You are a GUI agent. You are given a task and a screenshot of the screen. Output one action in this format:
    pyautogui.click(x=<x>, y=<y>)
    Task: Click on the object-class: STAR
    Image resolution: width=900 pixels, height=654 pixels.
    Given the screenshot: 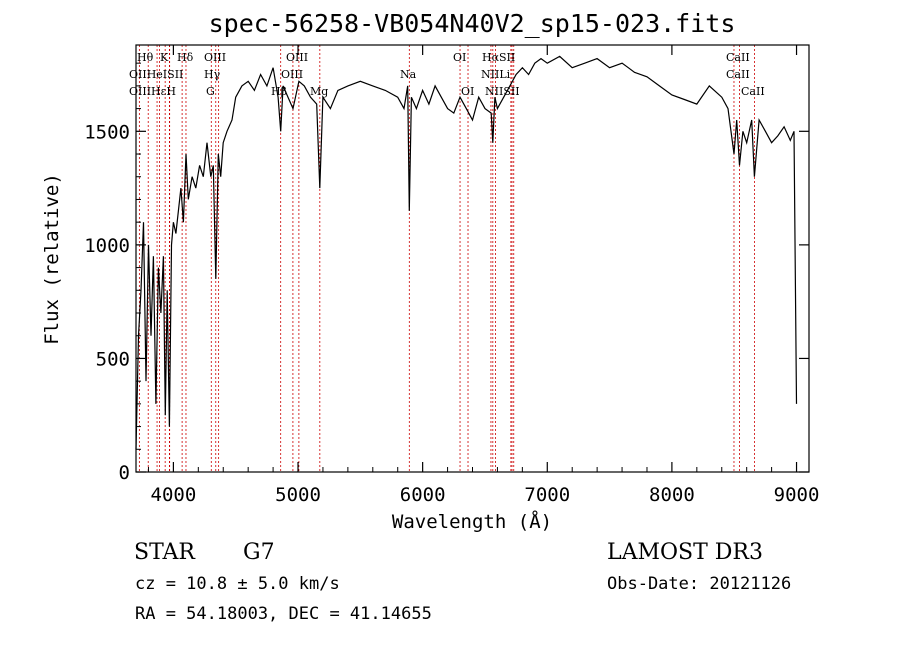 What is the action you would take?
    pyautogui.click(x=165, y=552)
    